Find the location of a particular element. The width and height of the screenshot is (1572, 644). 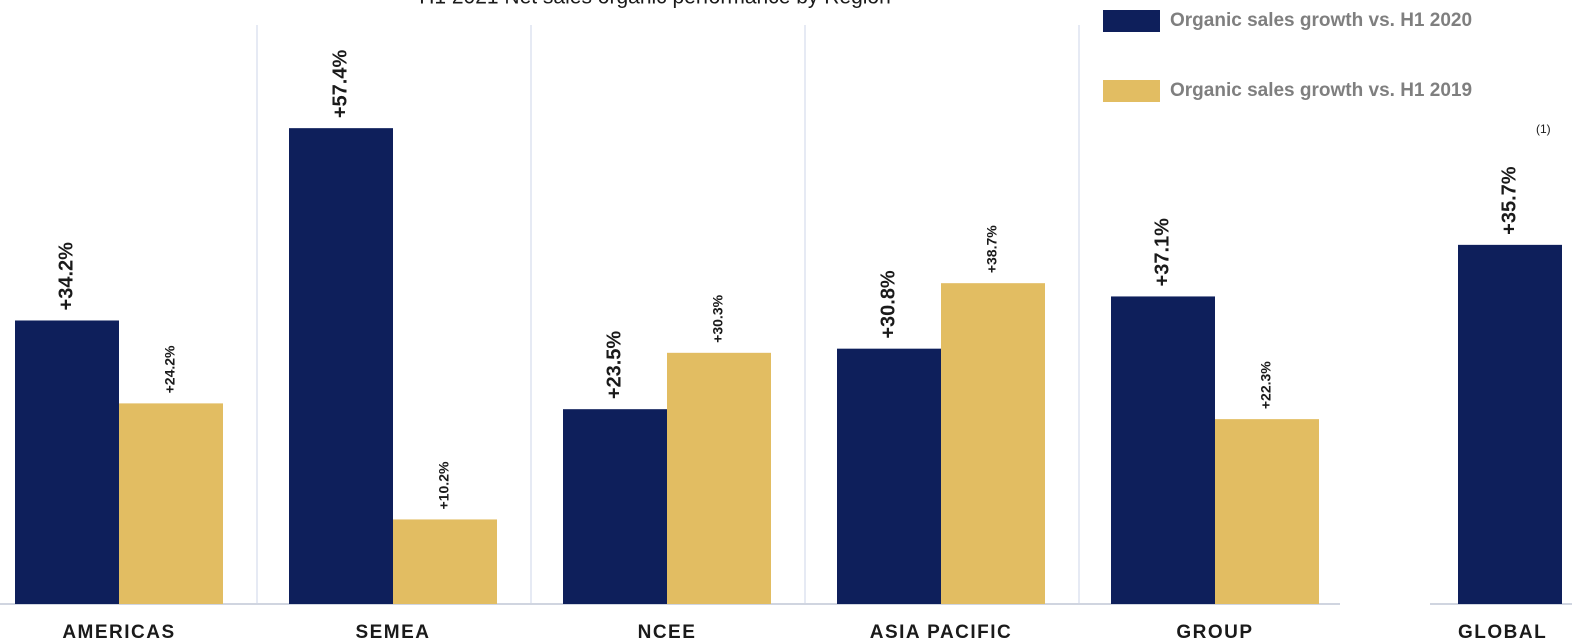

x-tick-label: GLOBAL is located at coordinates (1502, 632).